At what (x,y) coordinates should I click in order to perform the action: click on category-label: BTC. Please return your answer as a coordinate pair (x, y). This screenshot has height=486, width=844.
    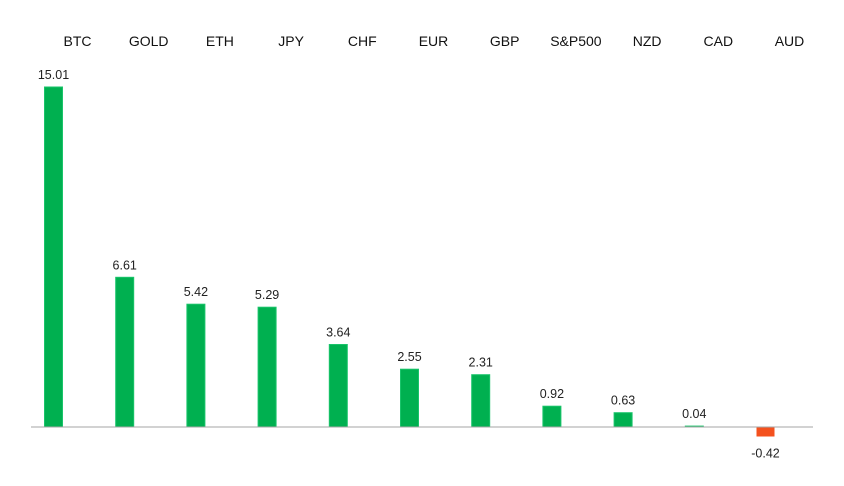
    Looking at the image, I should click on (78, 41).